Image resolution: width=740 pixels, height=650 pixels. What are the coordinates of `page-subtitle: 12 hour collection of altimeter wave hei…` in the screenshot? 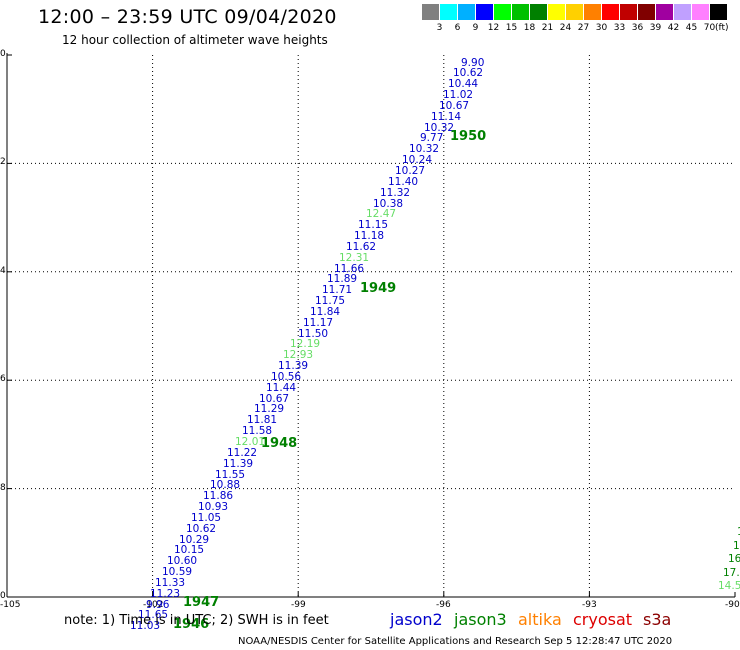 It's located at (195, 40).